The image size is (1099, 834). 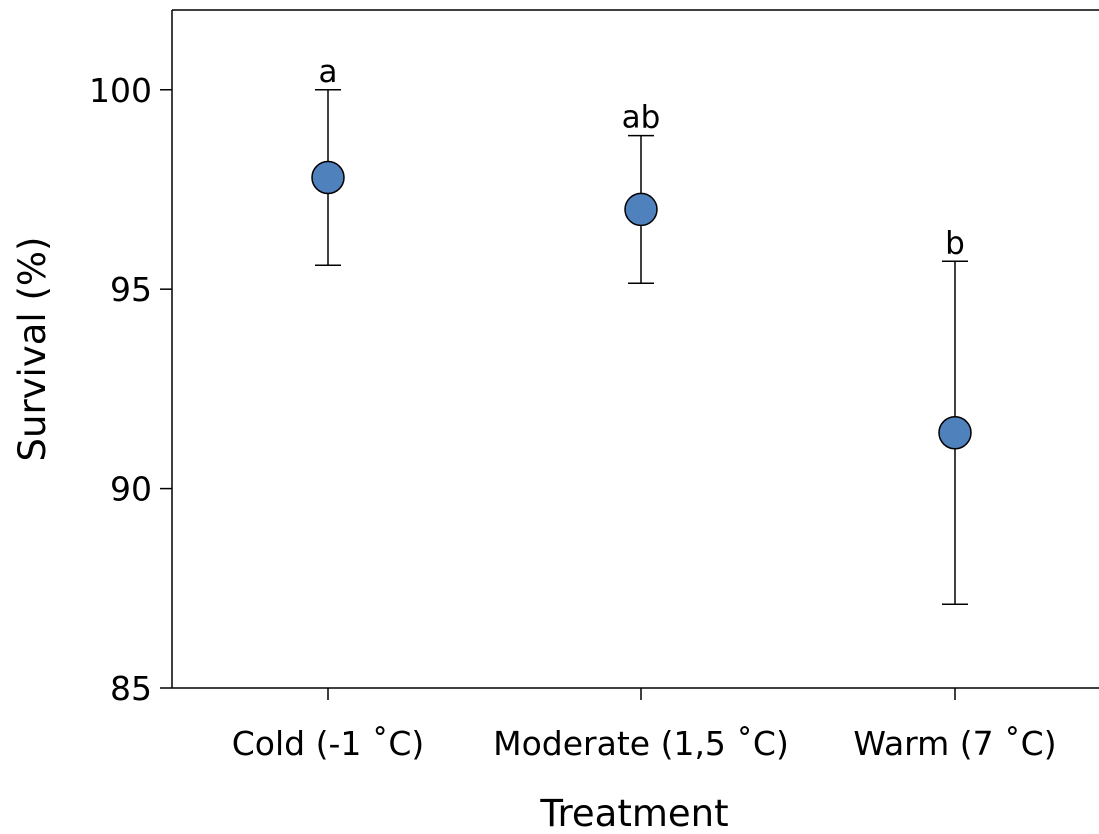 I want to click on y-tick-label: 85, so click(x=131, y=688).